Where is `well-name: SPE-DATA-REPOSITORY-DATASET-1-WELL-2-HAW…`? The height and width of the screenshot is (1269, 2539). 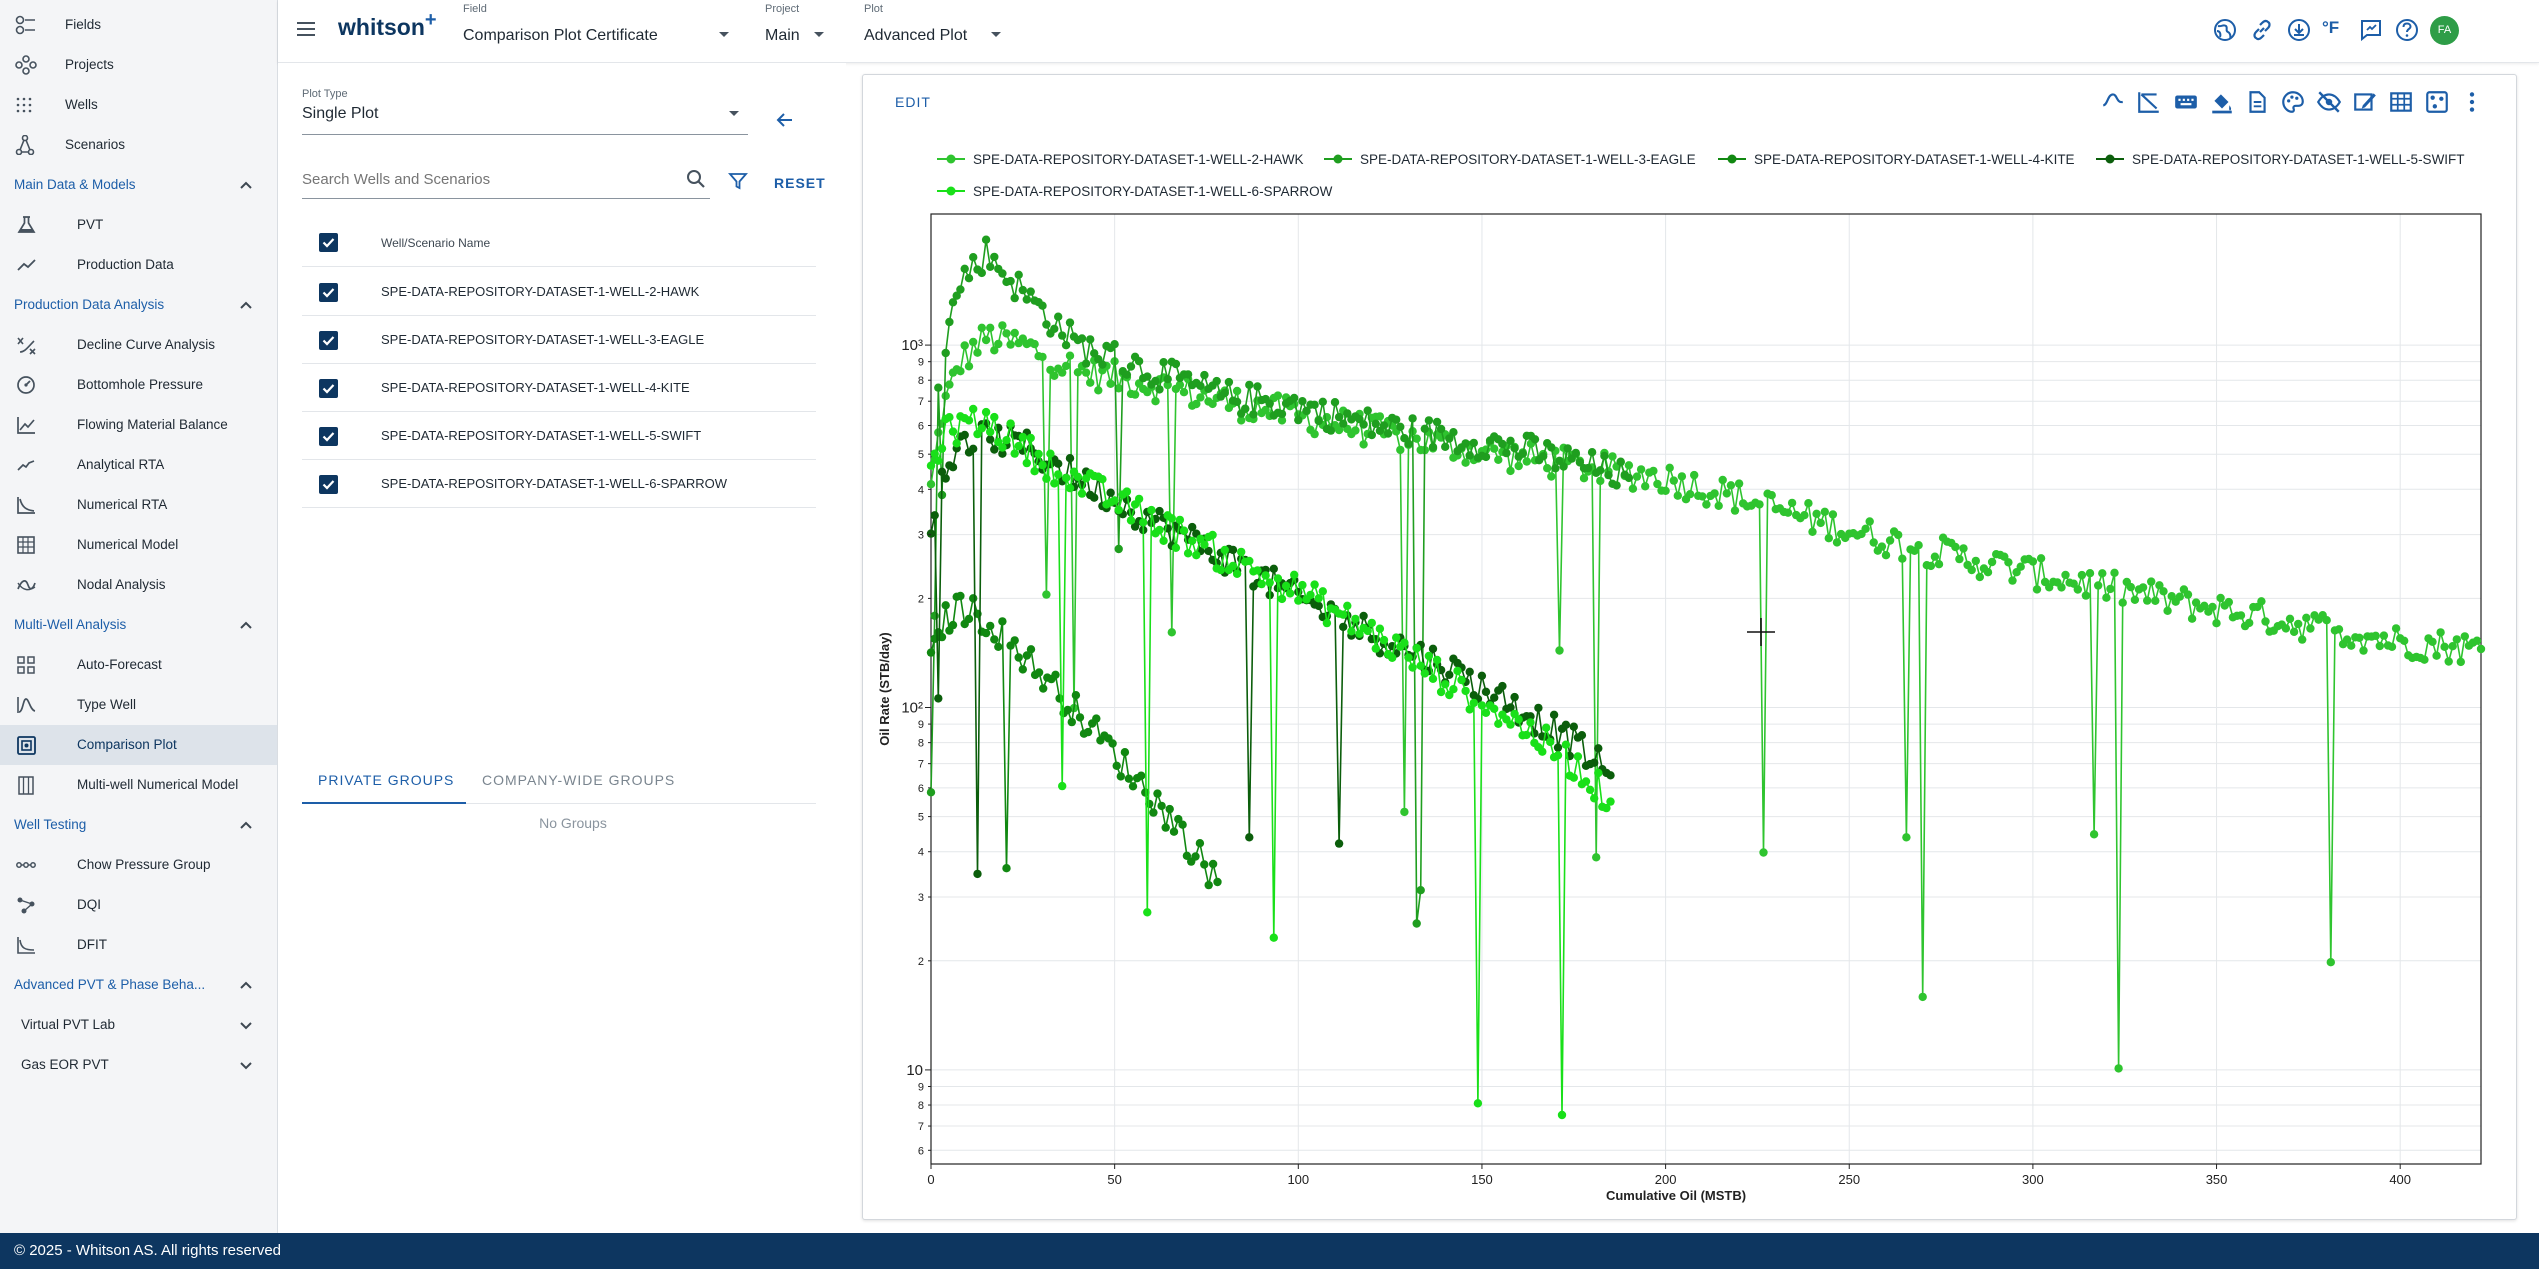 well-name: SPE-DATA-REPOSITORY-DATASET-1-WELL-2-HAW… is located at coordinates (540, 291).